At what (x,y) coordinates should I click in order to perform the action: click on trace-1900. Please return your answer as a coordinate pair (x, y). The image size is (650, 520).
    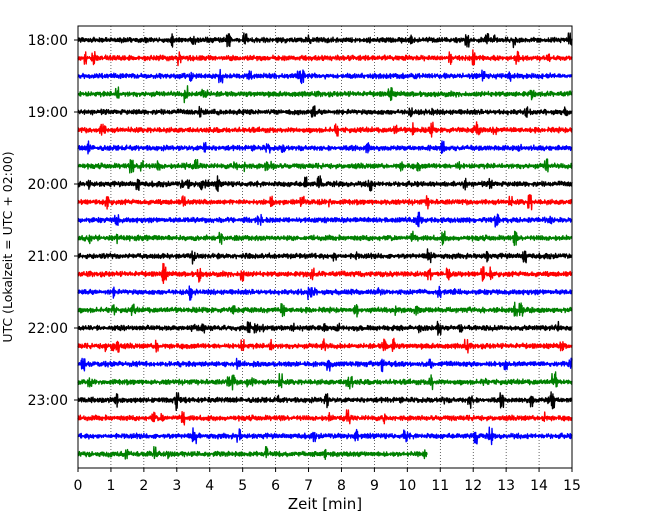
    Looking at the image, I should click on (325, 111).